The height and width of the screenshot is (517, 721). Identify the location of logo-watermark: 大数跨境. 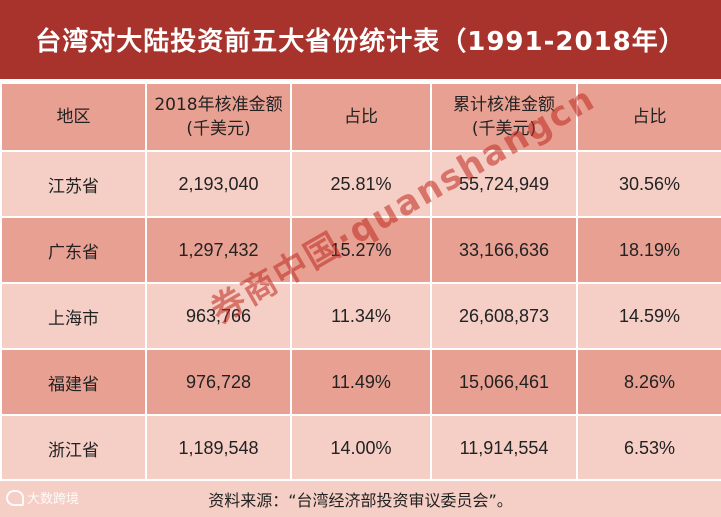
(42, 497).